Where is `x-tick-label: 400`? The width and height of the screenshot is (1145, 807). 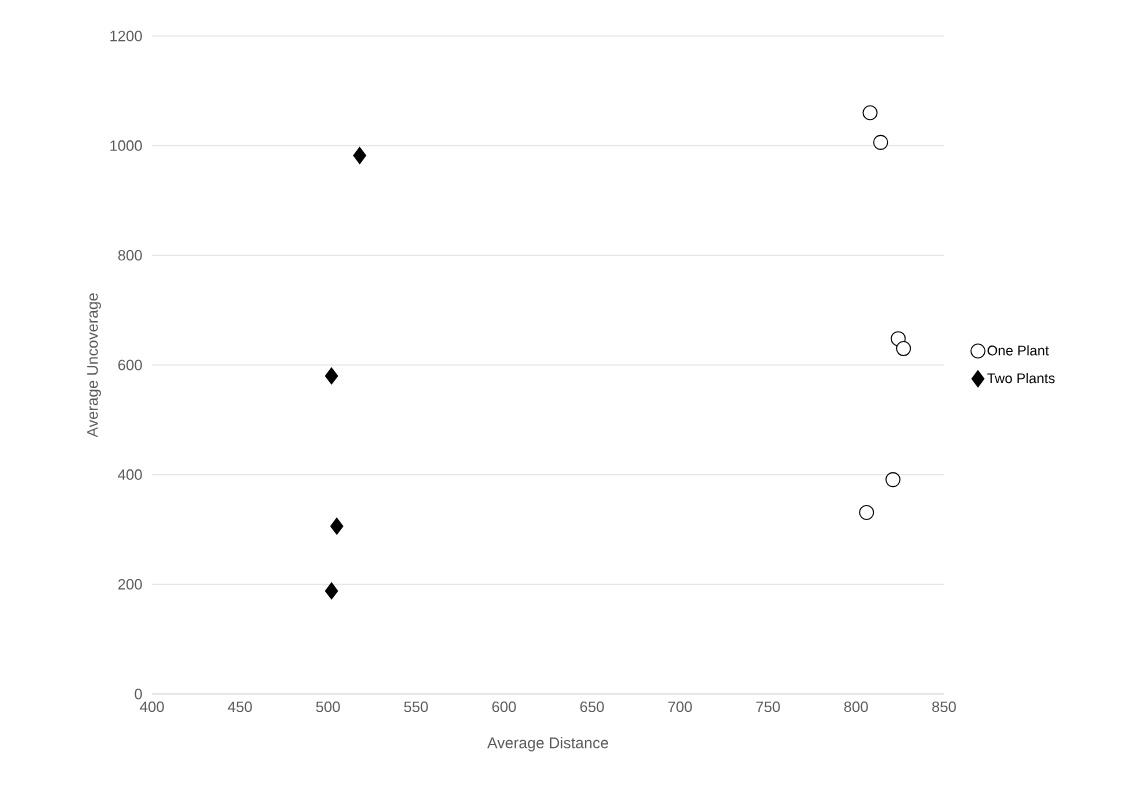
x-tick-label: 400 is located at coordinates (151, 707).